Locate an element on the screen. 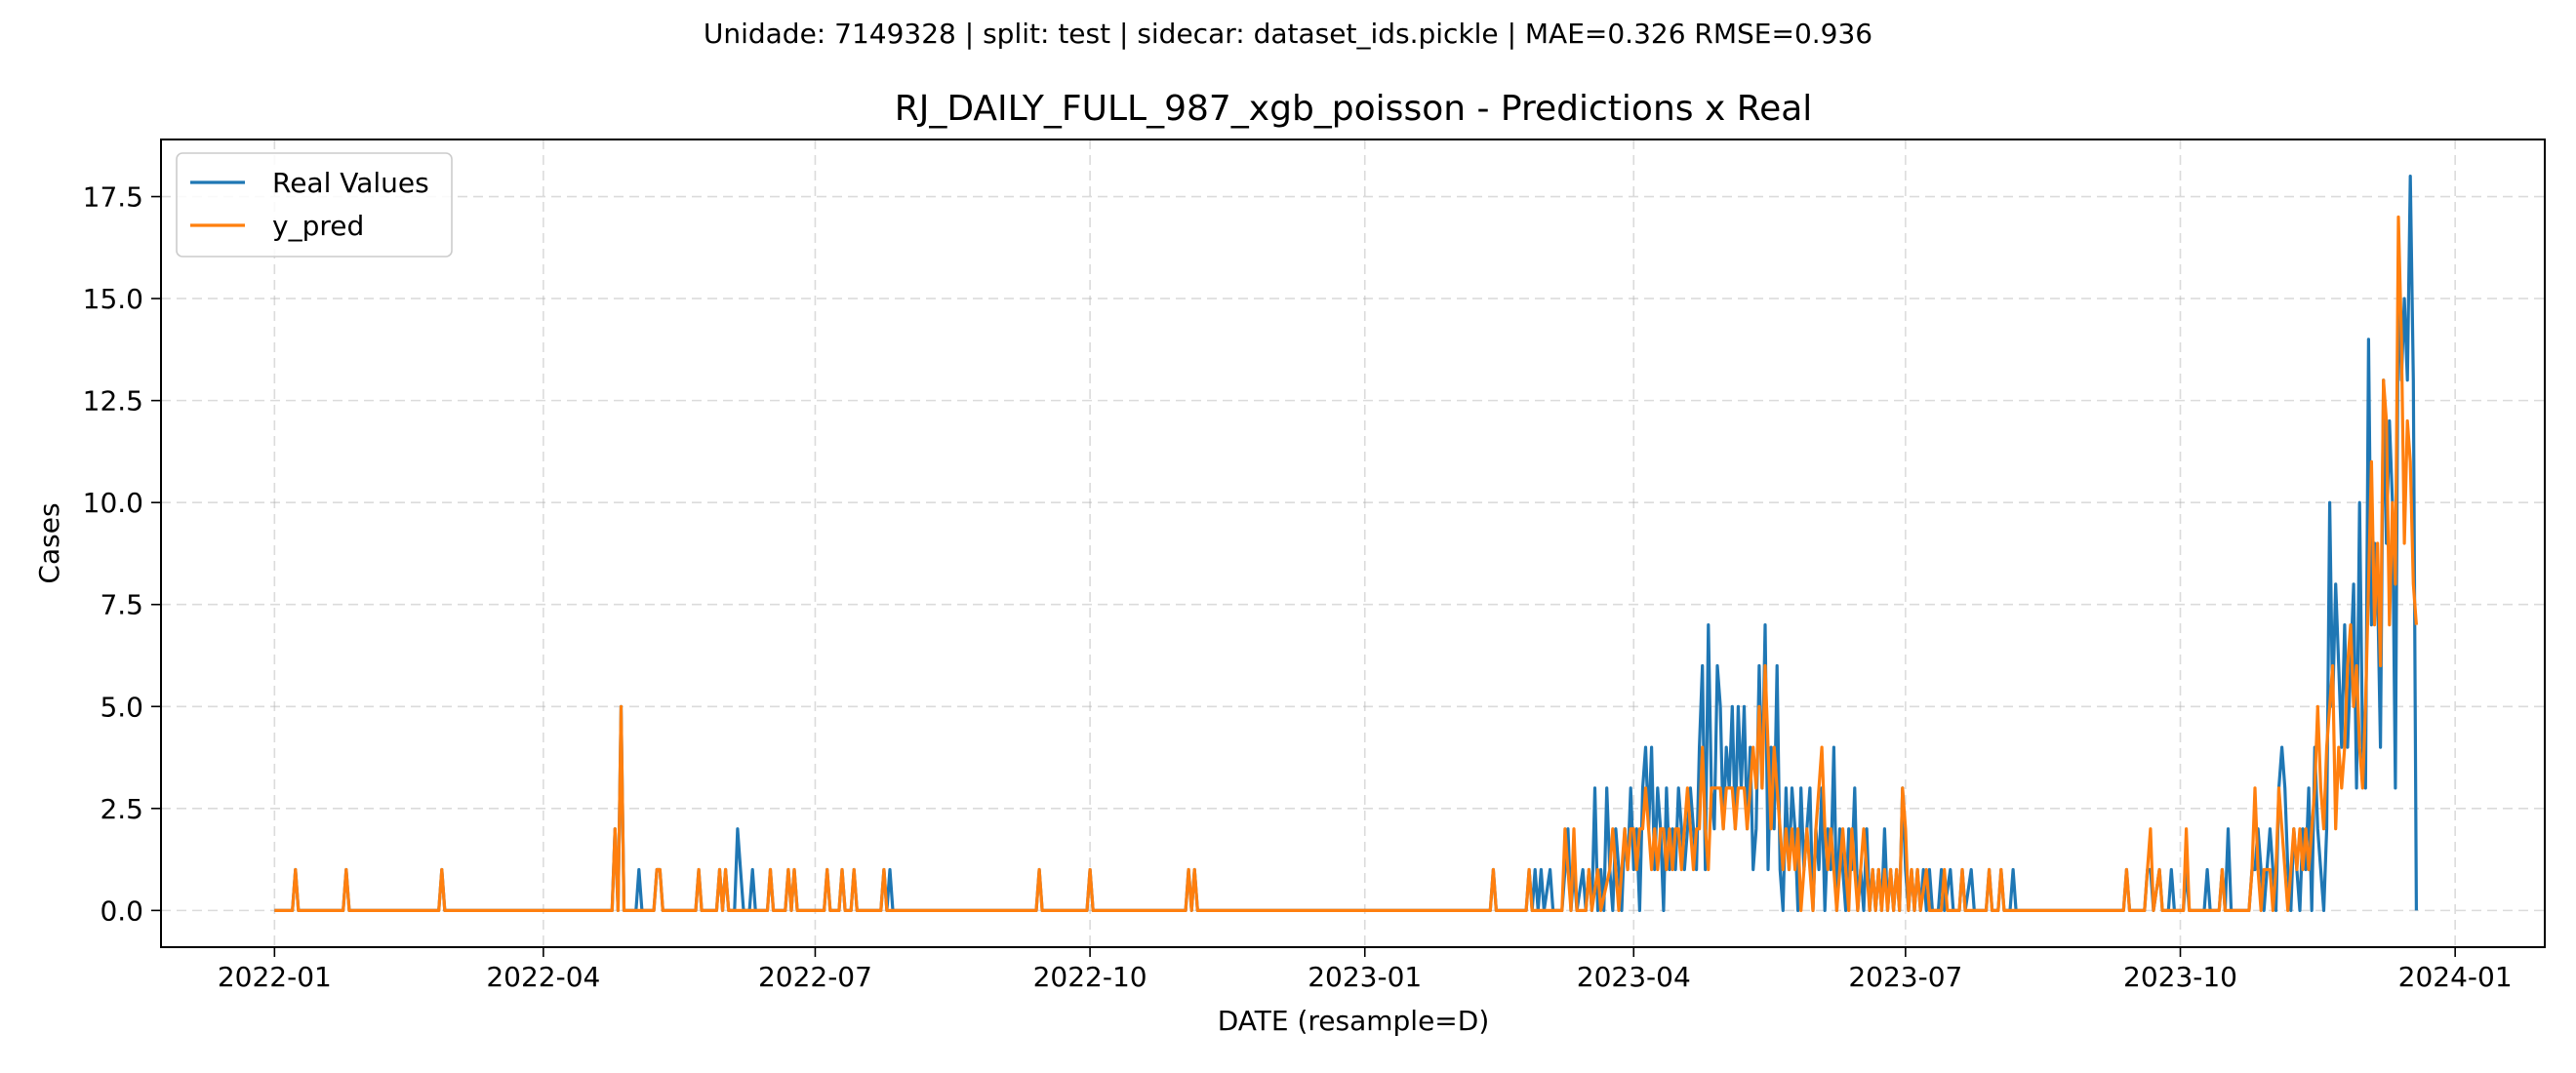 Image resolution: width=2576 pixels, height=1073 pixels. x-tick-label: 2022-07 is located at coordinates (815, 977).